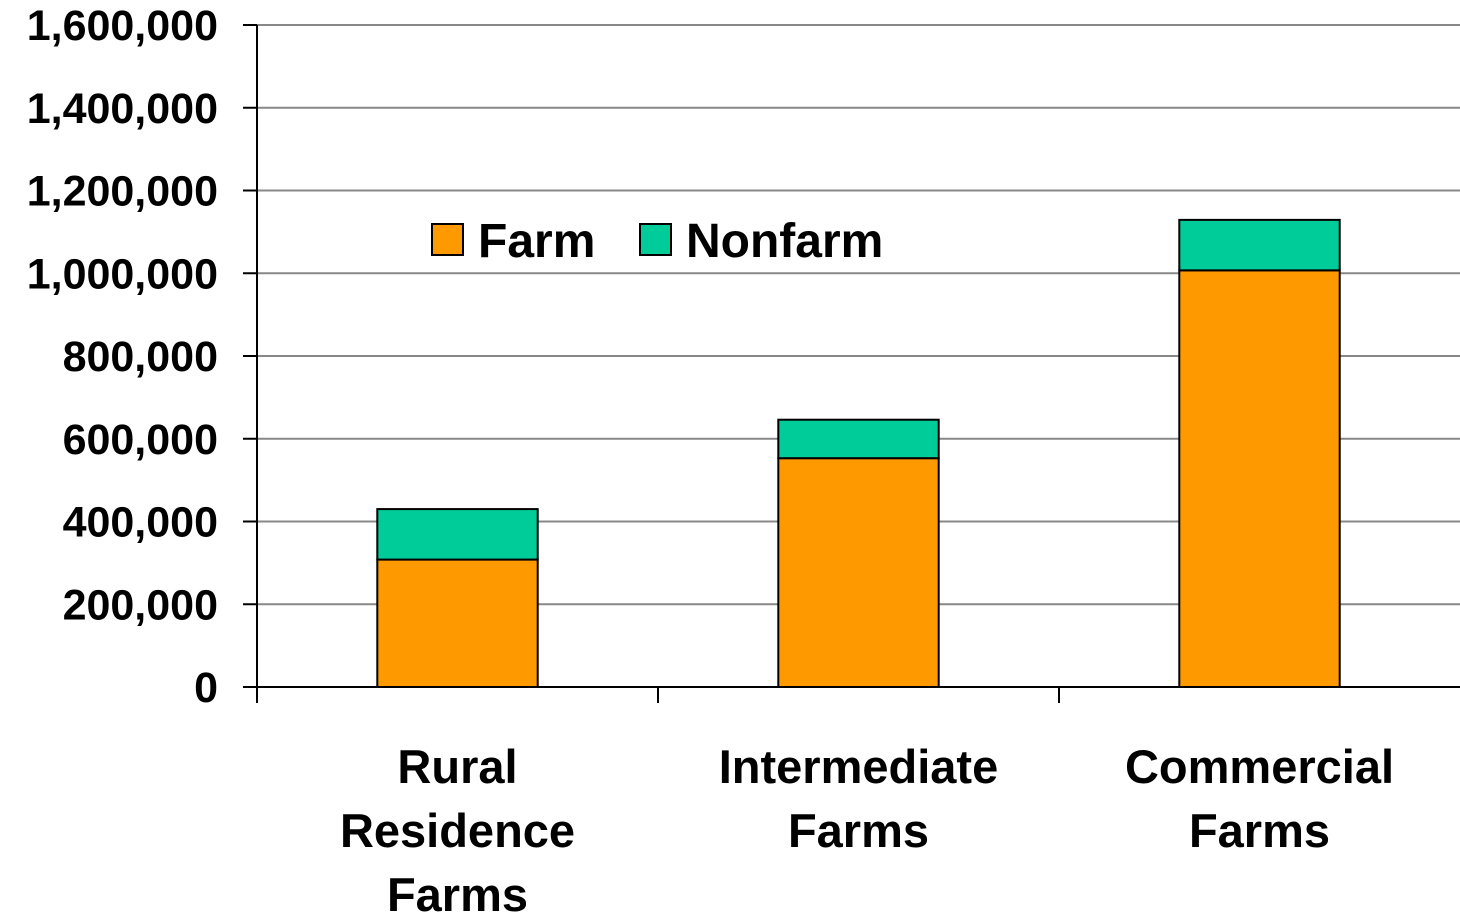 The image size is (1460, 917). I want to click on legend-swatch-nonfarm, so click(655, 239).